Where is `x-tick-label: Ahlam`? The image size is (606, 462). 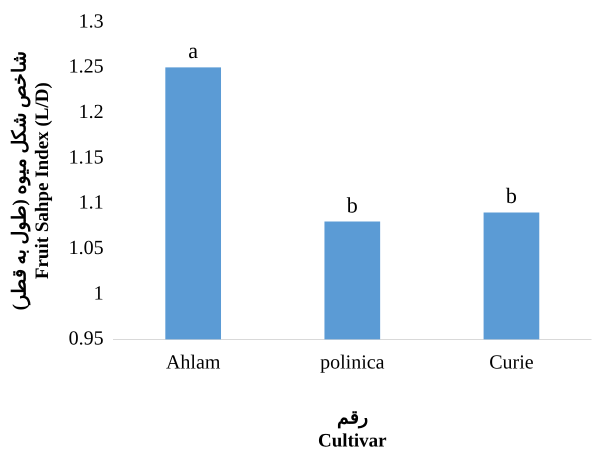
x-tick-label: Ahlam is located at coordinates (193, 363).